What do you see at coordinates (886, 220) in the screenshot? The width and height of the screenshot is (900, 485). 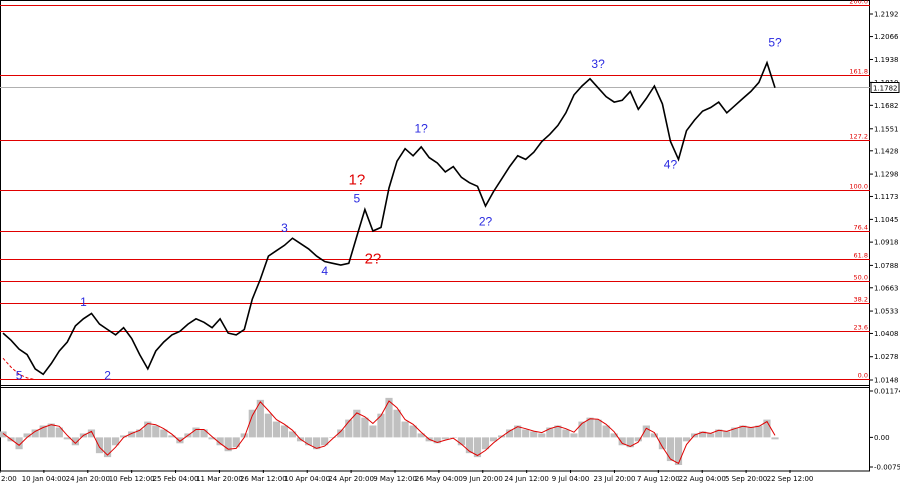 I see `y-tick-label: 1.1045` at bounding box center [886, 220].